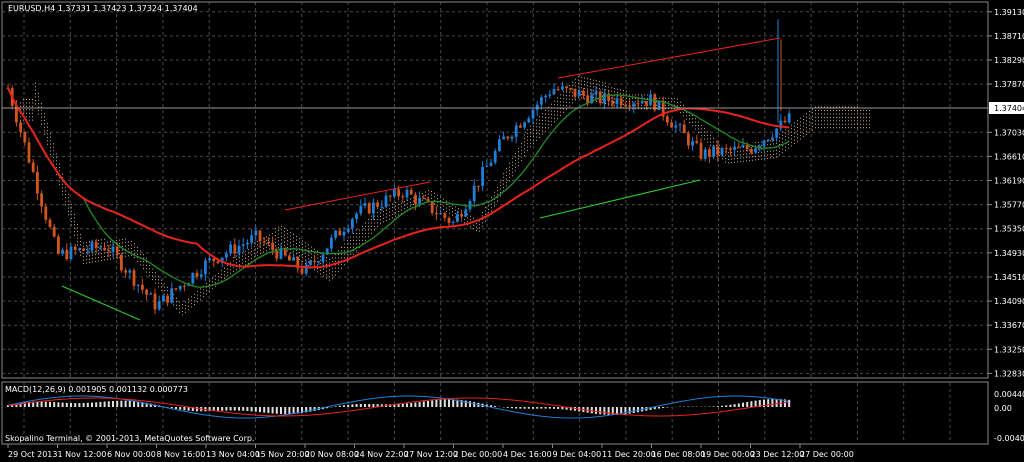 The height and width of the screenshot is (462, 1024). Describe the element at coordinates (629, 454) in the screenshot. I see `time-tick-label: 11 Dec 20:00` at that location.